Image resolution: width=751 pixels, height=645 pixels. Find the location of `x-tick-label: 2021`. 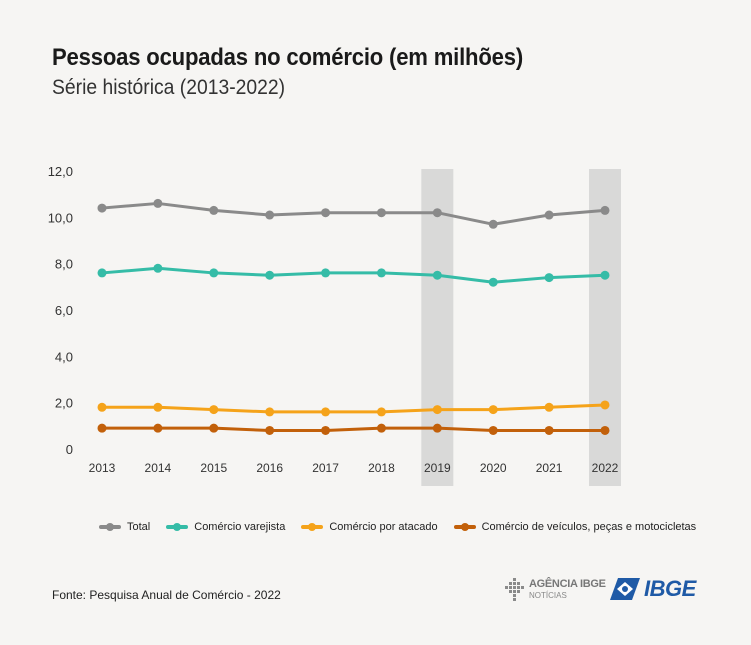

x-tick-label: 2021 is located at coordinates (549, 468).